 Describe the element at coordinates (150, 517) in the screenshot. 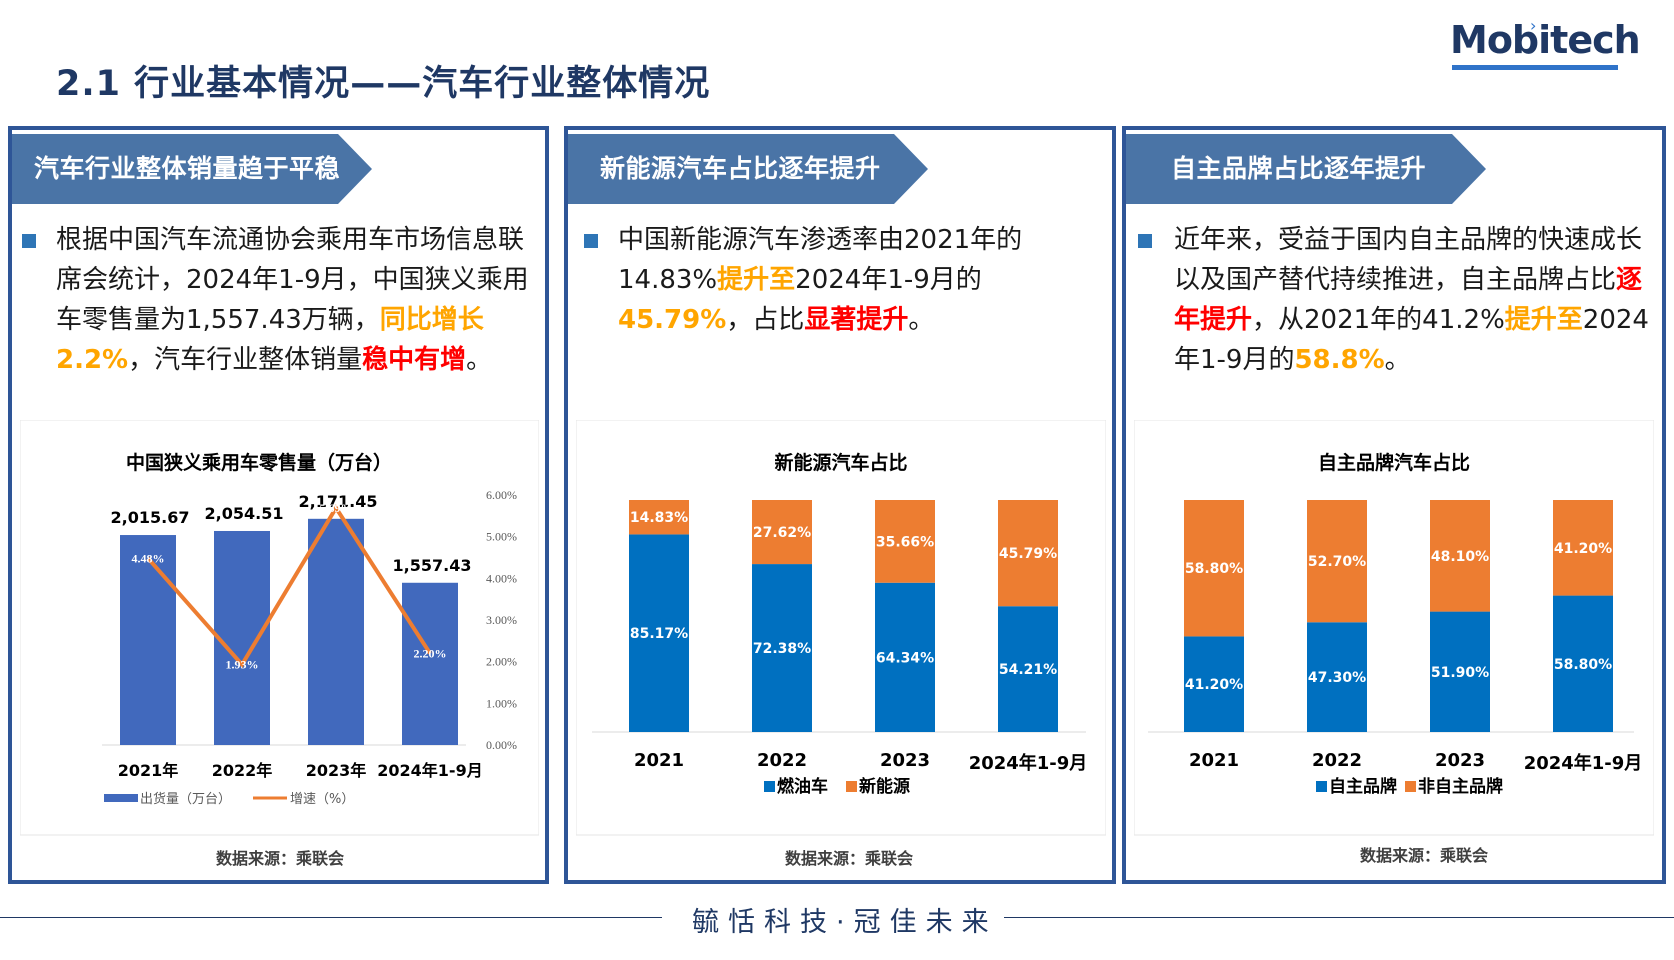

I see `bar-value-label: 2,015.67` at that location.